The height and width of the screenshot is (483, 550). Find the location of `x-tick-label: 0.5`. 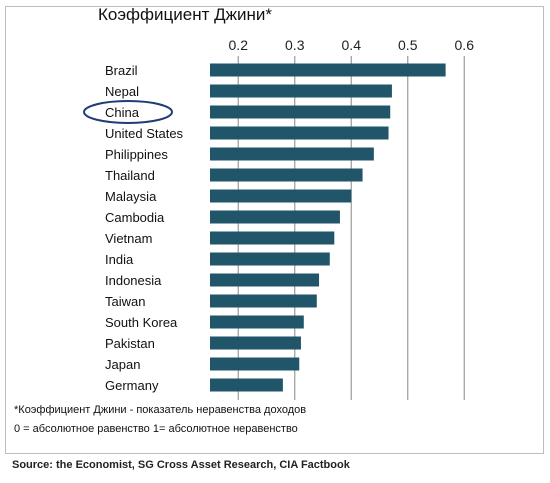

x-tick-label: 0.5 is located at coordinates (408, 45).